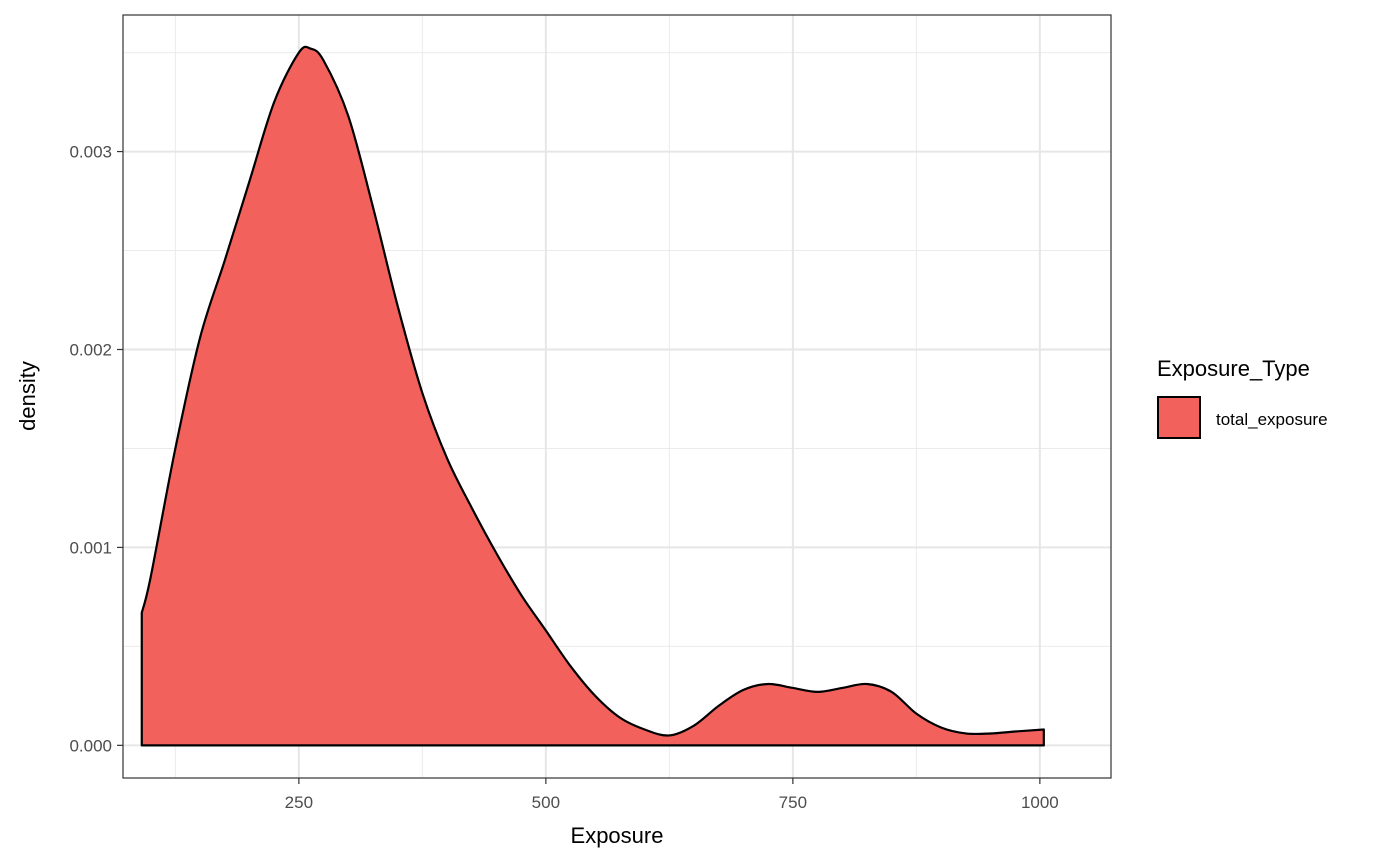  What do you see at coordinates (1040, 802) in the screenshot?
I see `x-tick-label: 1000` at bounding box center [1040, 802].